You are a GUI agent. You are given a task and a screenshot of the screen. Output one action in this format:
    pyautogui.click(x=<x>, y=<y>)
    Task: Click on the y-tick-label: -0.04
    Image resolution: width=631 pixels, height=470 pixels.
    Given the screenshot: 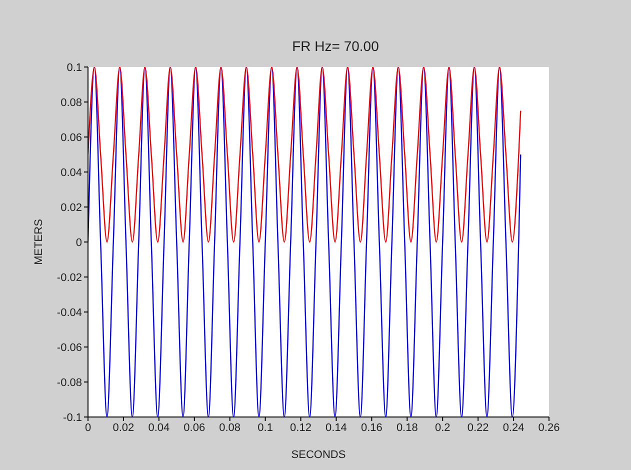 What is the action you would take?
    pyautogui.click(x=69, y=312)
    